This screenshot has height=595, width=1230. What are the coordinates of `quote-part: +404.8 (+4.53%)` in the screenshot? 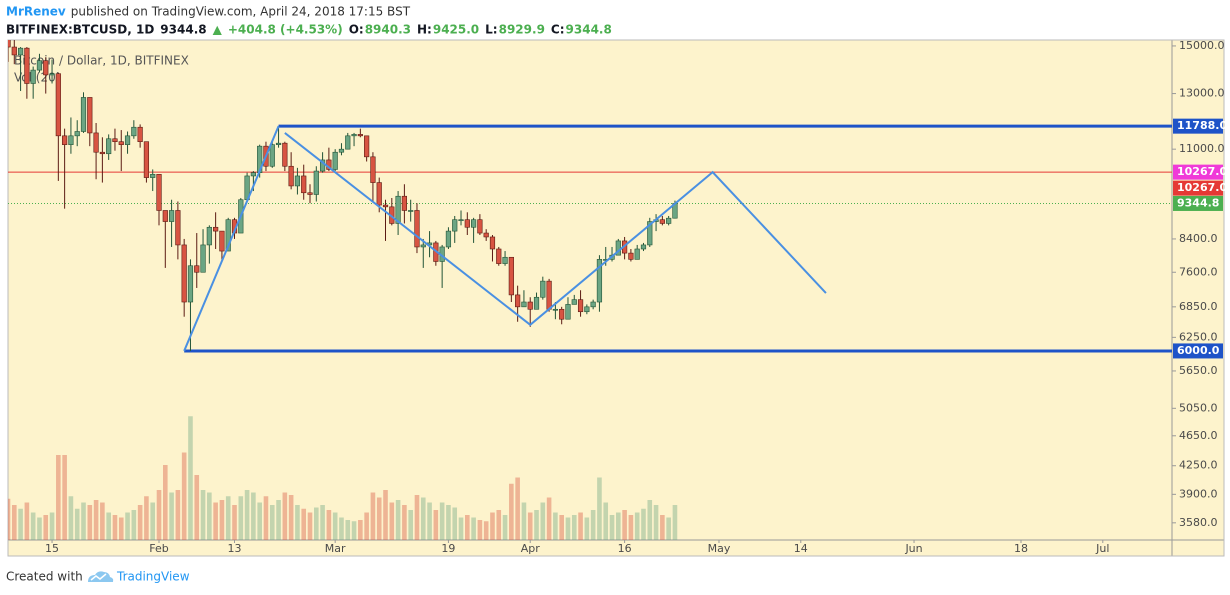 It's located at (285, 30).